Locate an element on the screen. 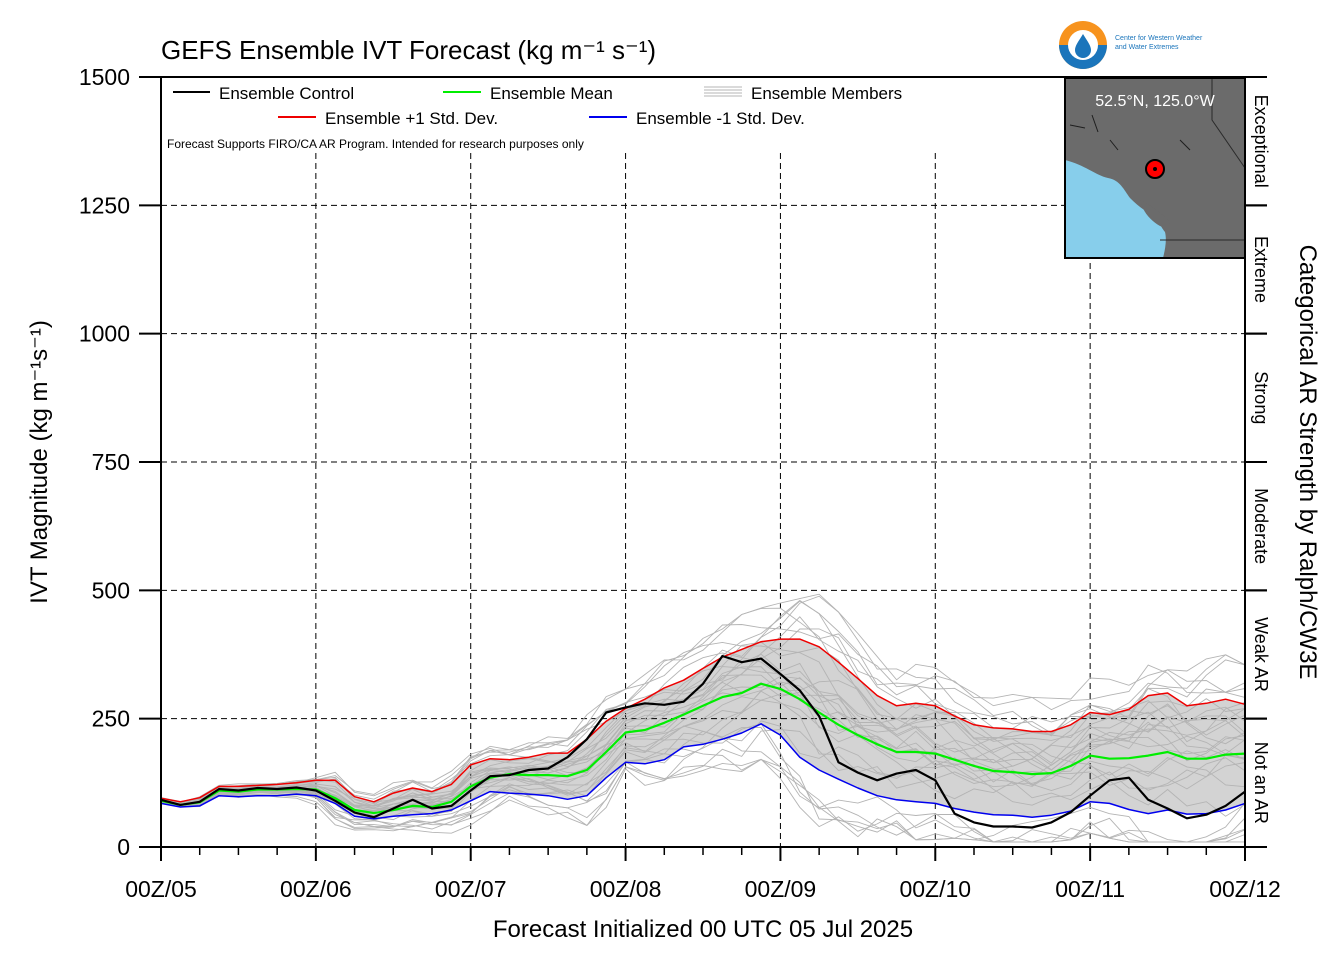  x-tick-label: 00Z/09 is located at coordinates (781, 889).